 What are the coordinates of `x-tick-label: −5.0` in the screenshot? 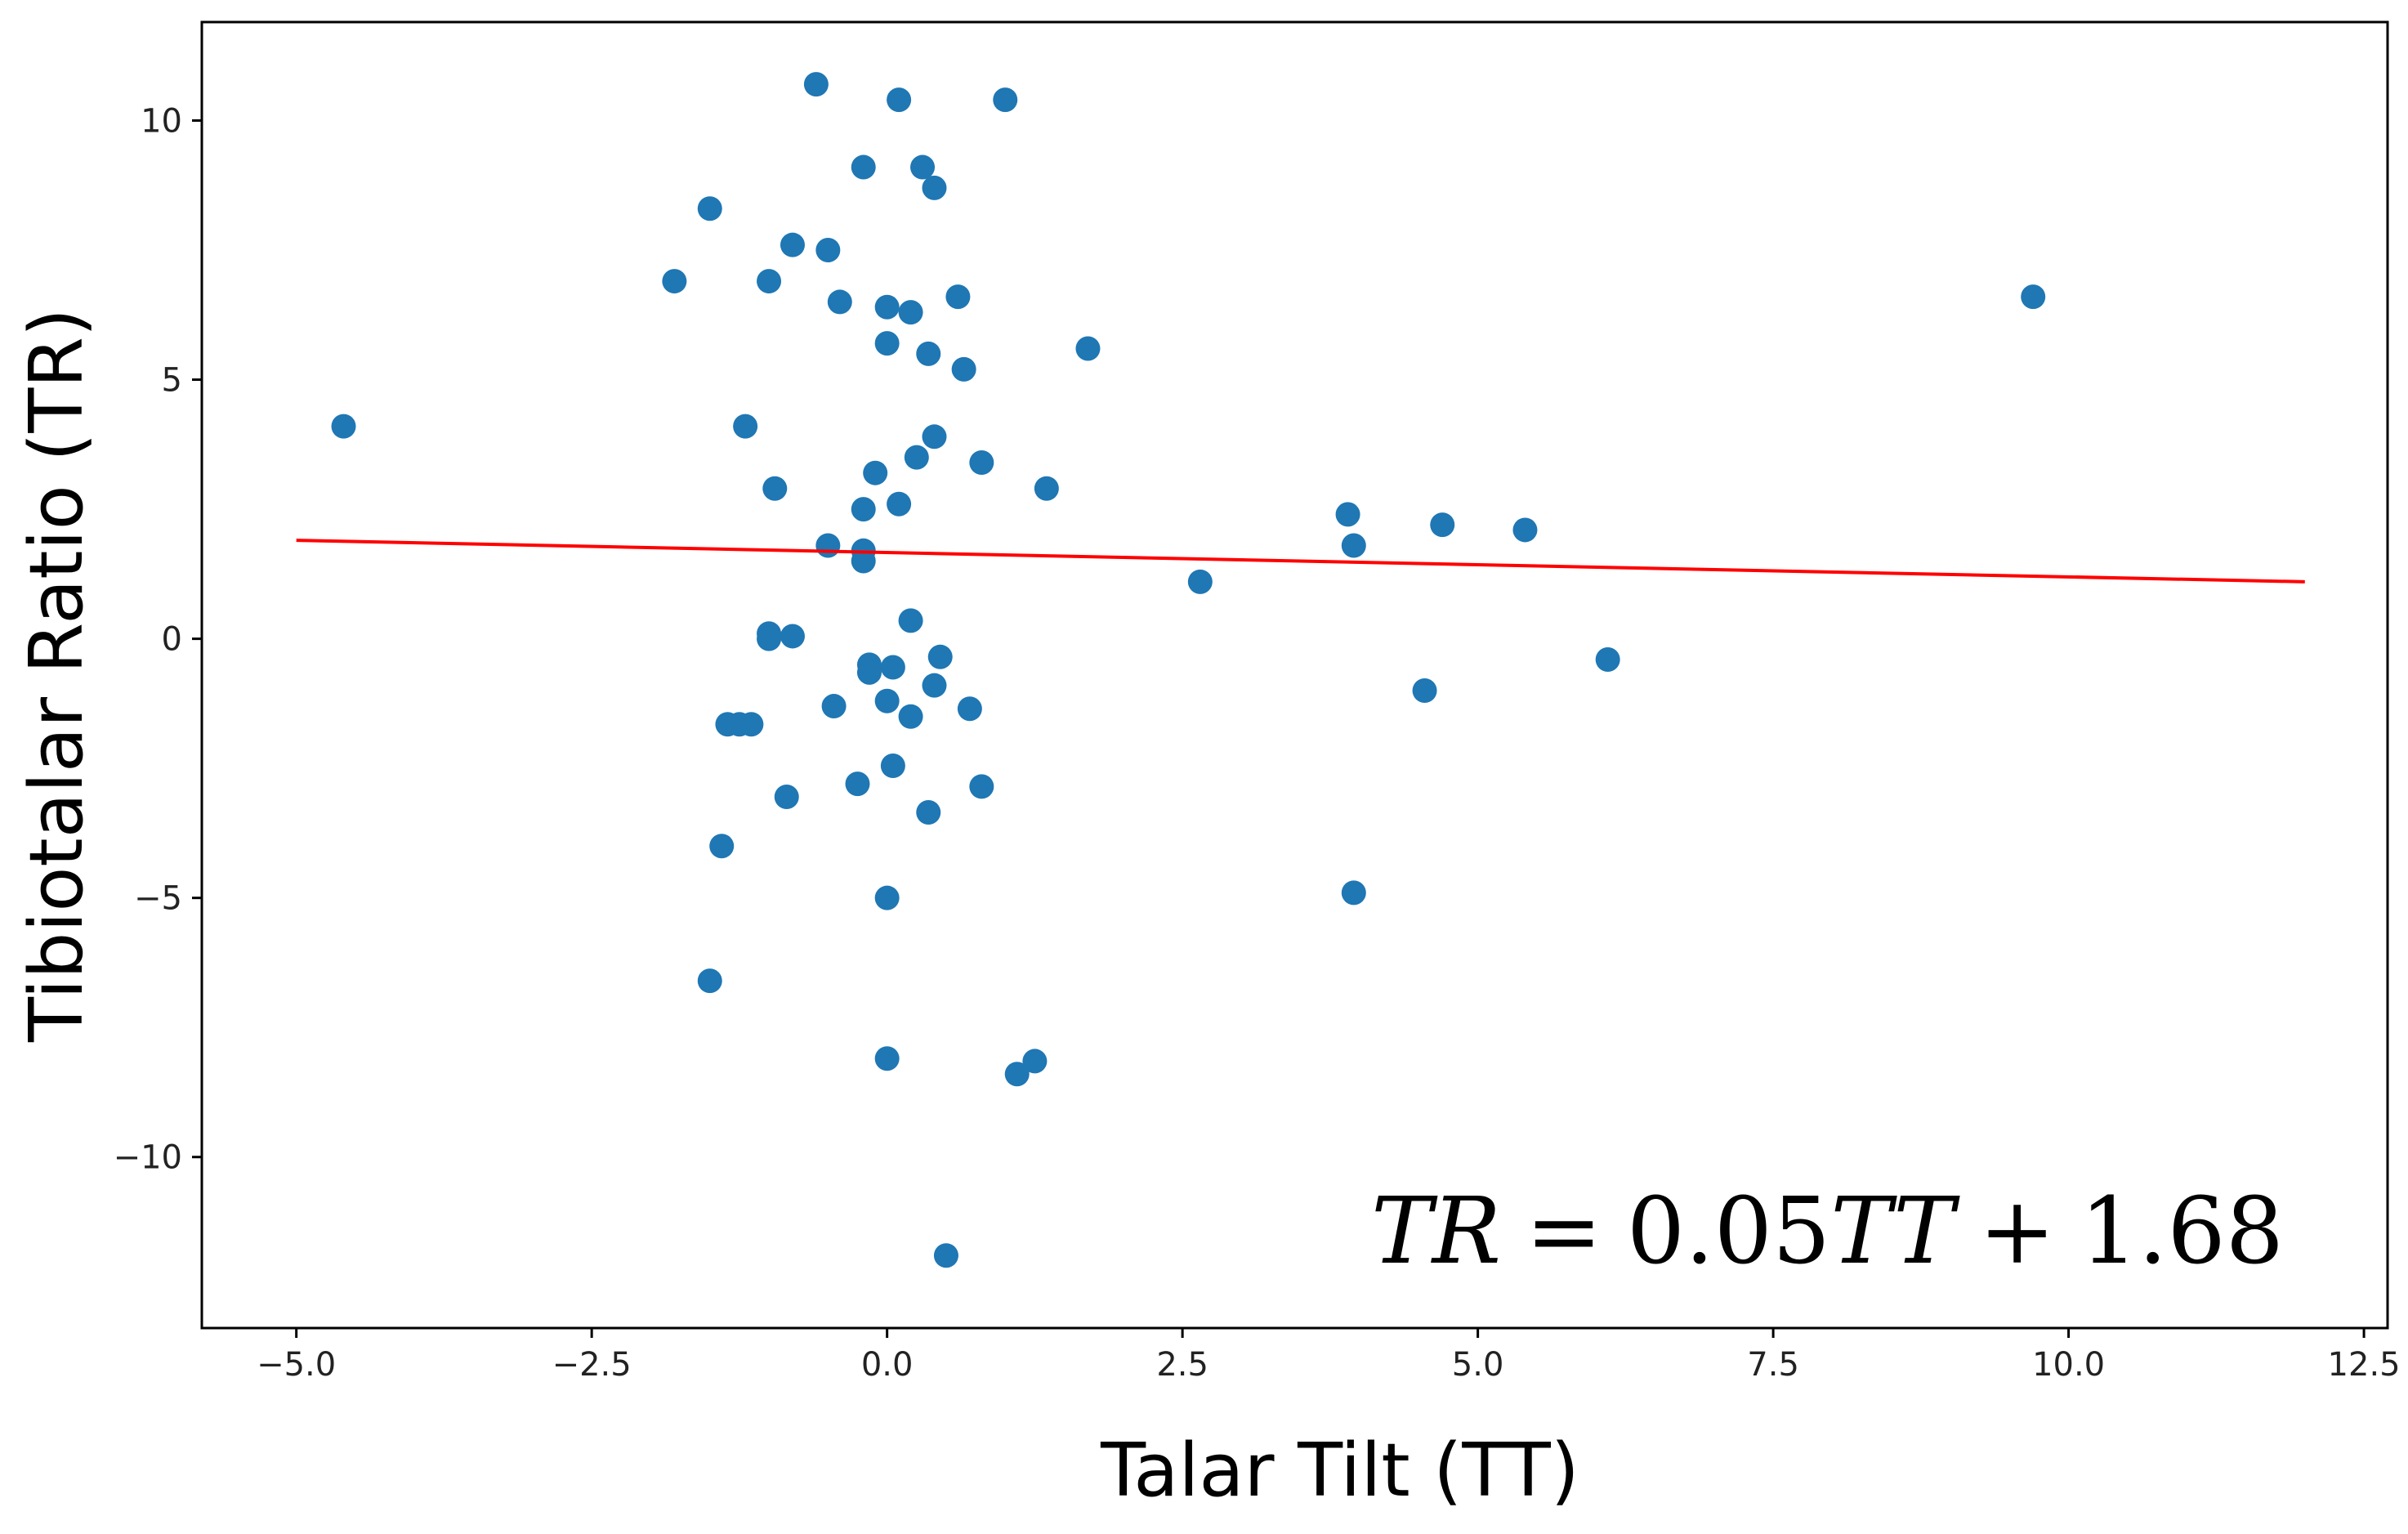 It's located at (296, 1365).